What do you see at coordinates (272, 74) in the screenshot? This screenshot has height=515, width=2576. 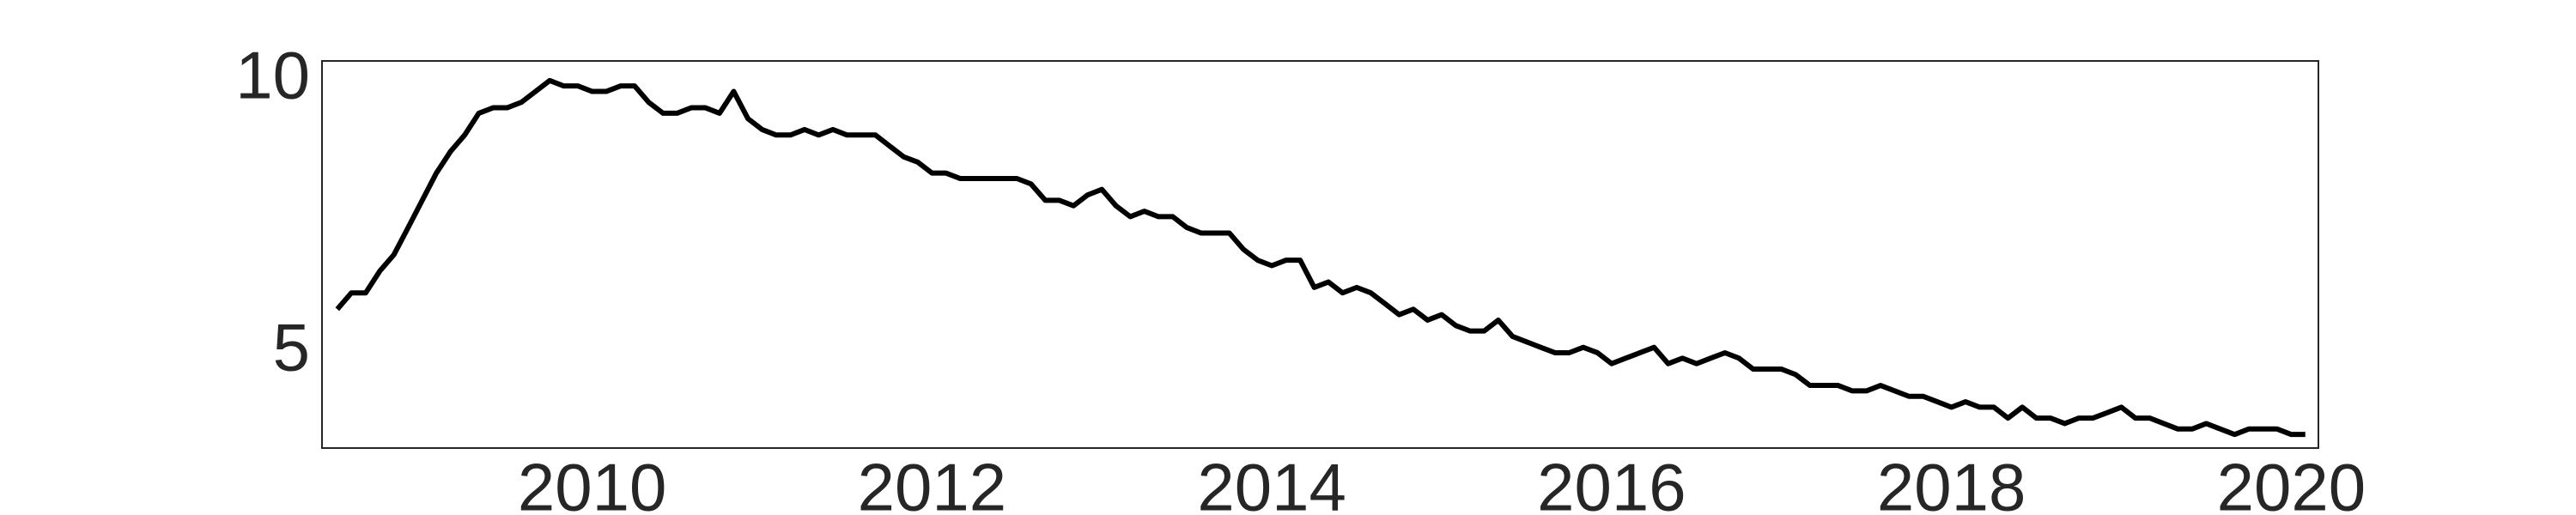 I see `y-tick-label: 10` at bounding box center [272, 74].